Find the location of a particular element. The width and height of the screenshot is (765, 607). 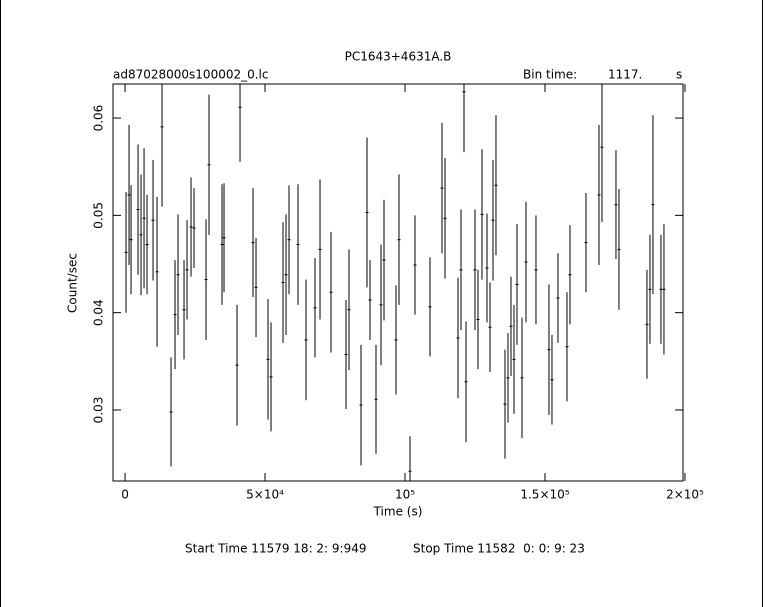

y-tick-label: 0.05 is located at coordinates (99, 215).